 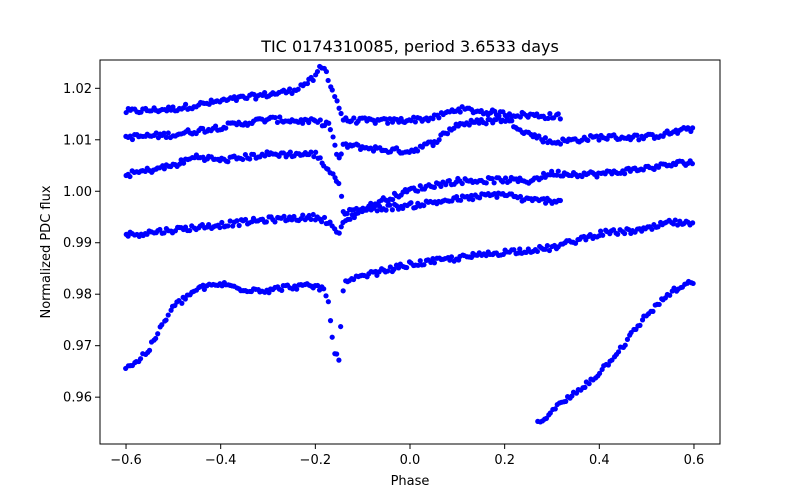 I want to click on y-tick-label: 0.99, so click(x=77, y=243).